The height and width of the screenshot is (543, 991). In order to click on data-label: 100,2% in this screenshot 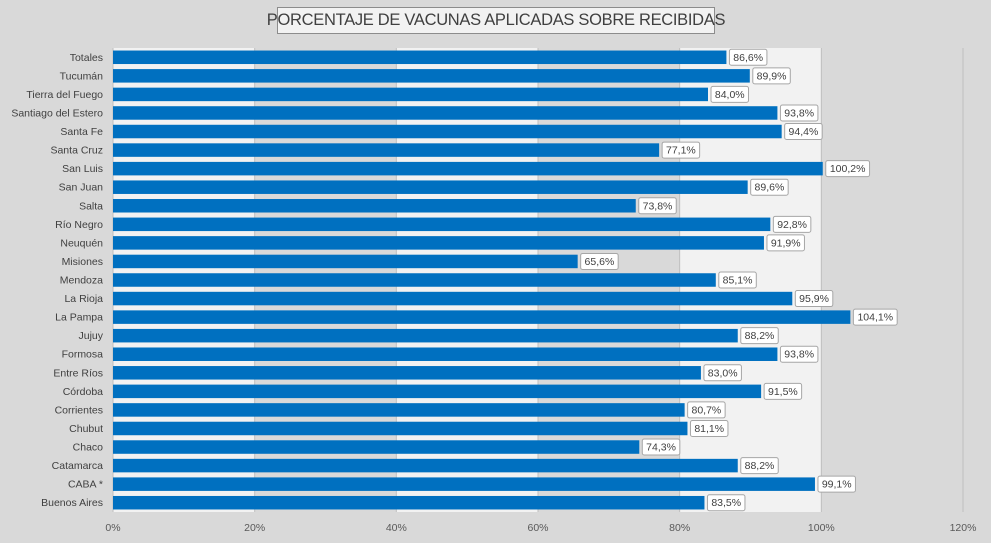, I will do `click(848, 169)`.